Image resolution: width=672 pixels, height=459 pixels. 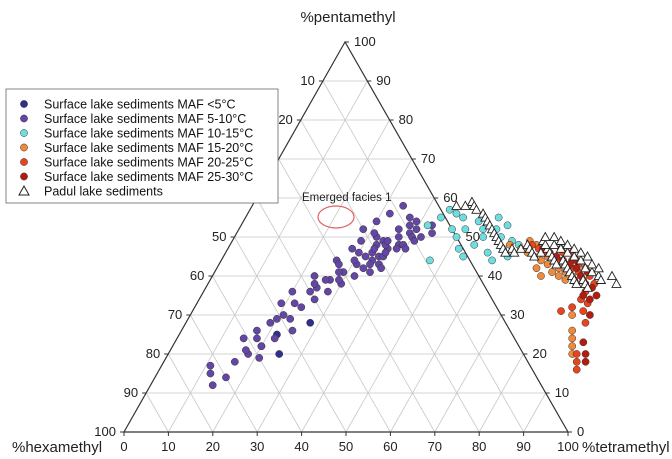 What do you see at coordinates (383, 80) in the screenshot?
I see `right-tick-label: 90` at bounding box center [383, 80].